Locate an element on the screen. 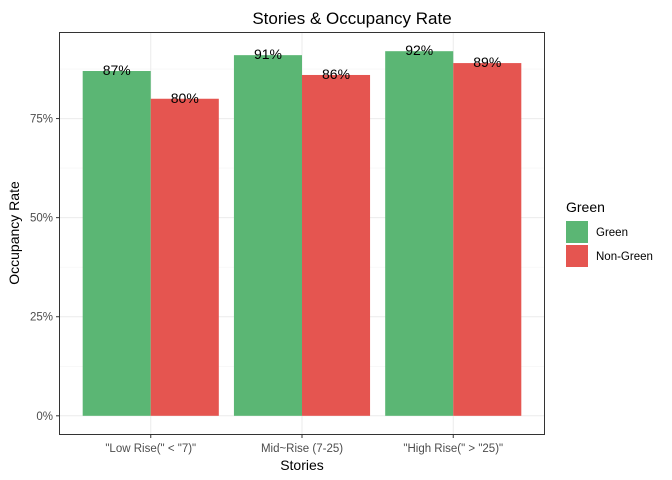 This screenshot has height=480, width=672. legend-label-non-green: Non-Green is located at coordinates (624, 257).